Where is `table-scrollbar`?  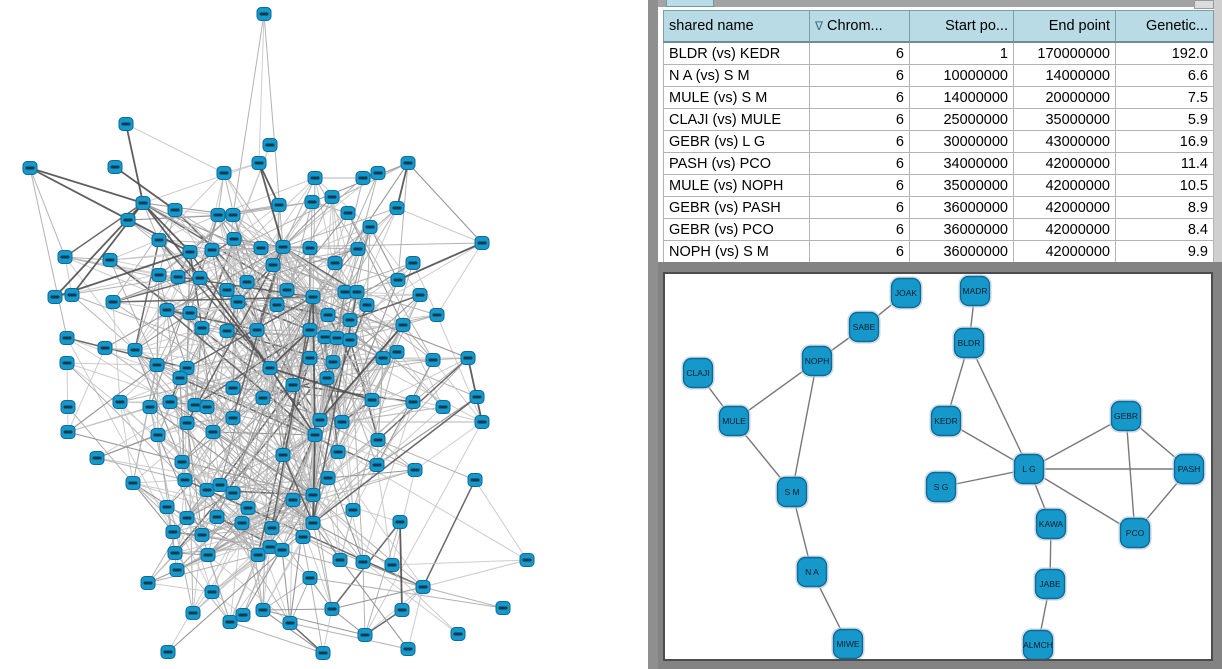
table-scrollbar is located at coordinates (1218, 131).